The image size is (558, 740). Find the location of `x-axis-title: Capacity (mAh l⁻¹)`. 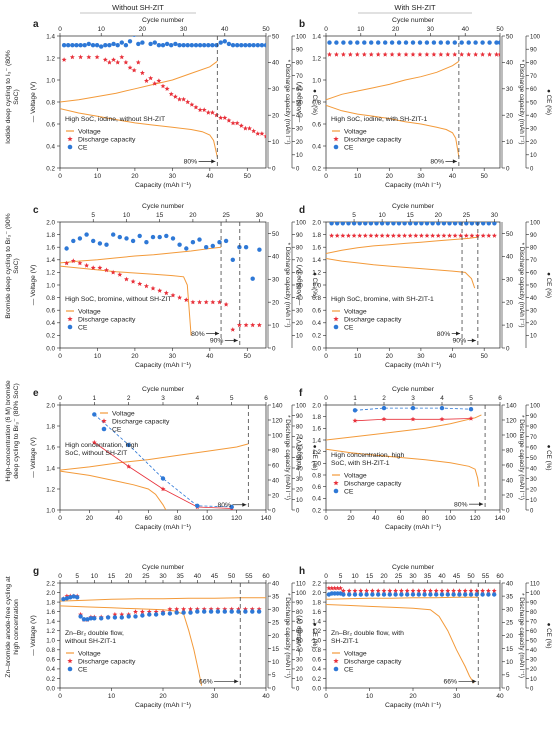

x-axis-title: Capacity (mAh l⁻¹) is located at coordinates (163, 527).